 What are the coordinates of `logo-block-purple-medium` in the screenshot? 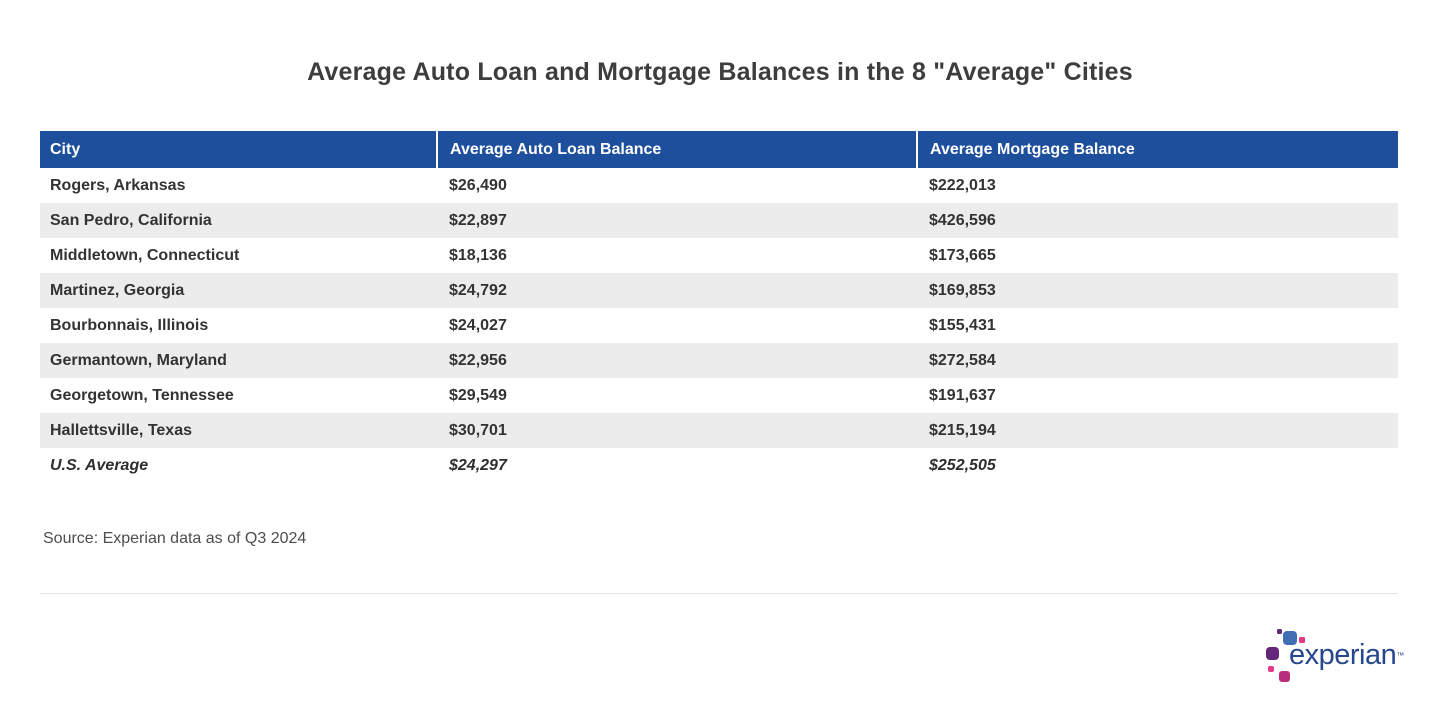 It's located at (1272, 653).